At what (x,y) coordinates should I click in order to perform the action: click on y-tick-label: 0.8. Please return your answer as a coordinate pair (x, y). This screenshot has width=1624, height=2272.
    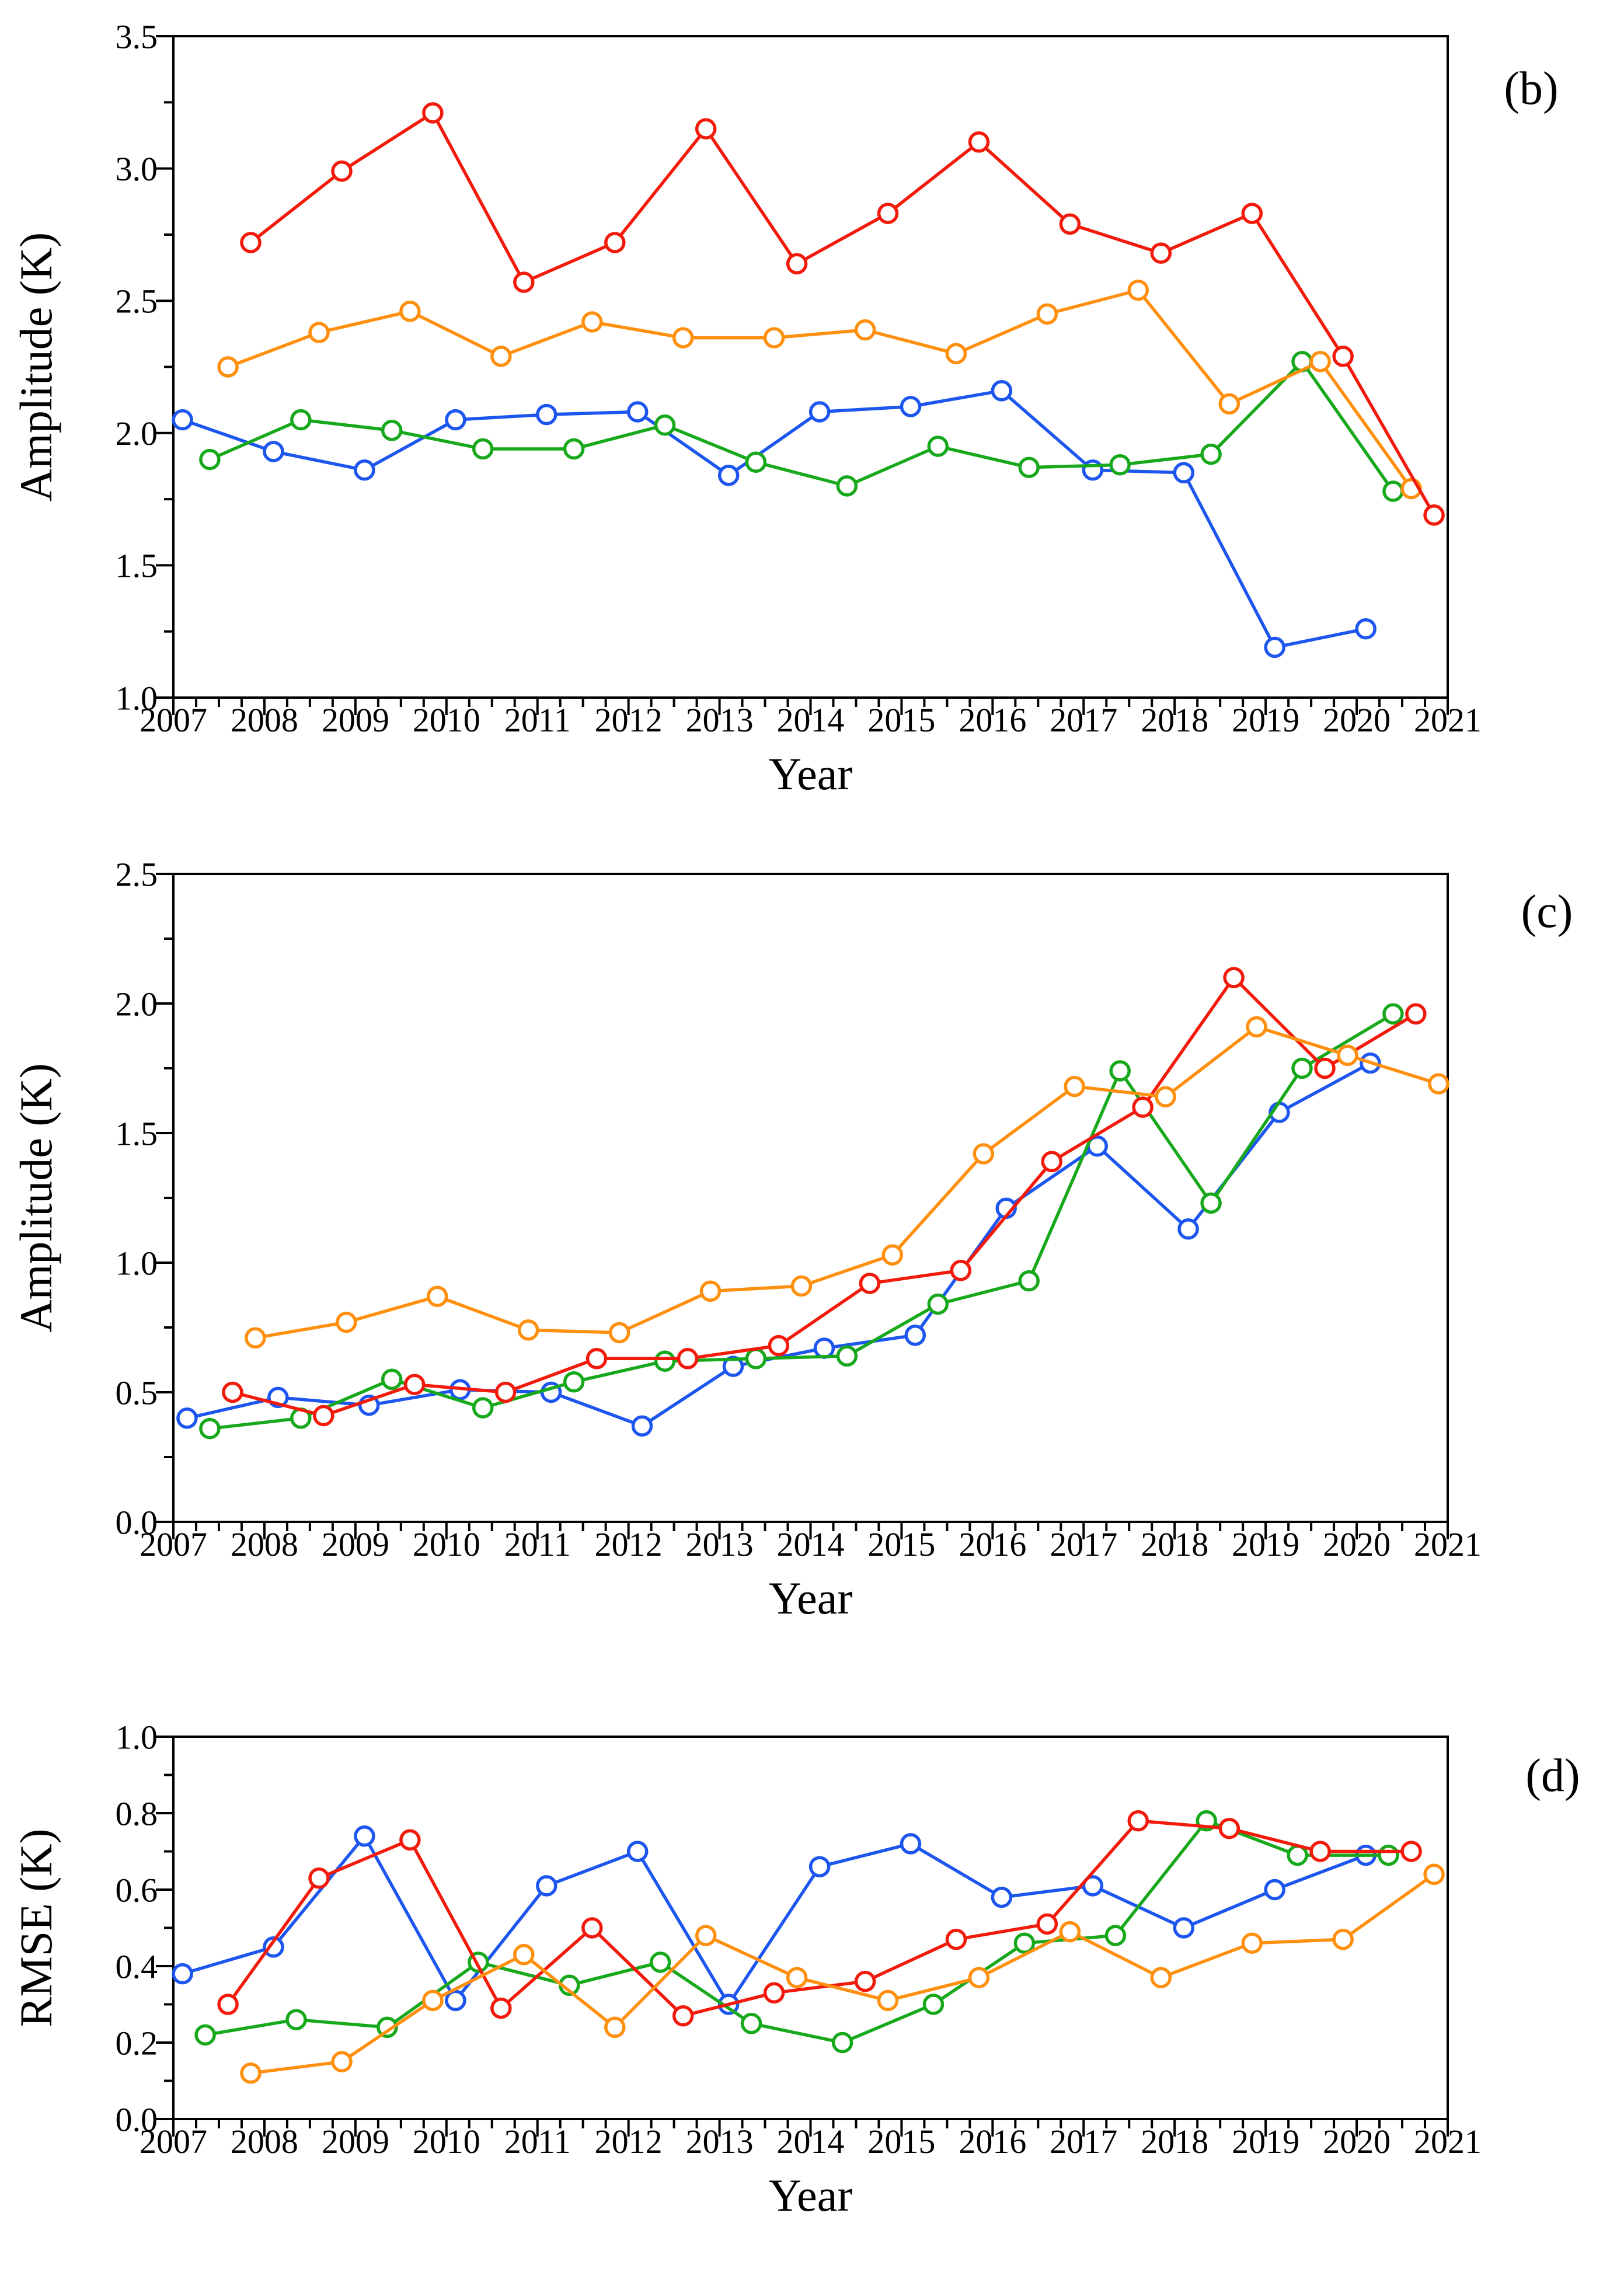
    Looking at the image, I should click on (137, 1813).